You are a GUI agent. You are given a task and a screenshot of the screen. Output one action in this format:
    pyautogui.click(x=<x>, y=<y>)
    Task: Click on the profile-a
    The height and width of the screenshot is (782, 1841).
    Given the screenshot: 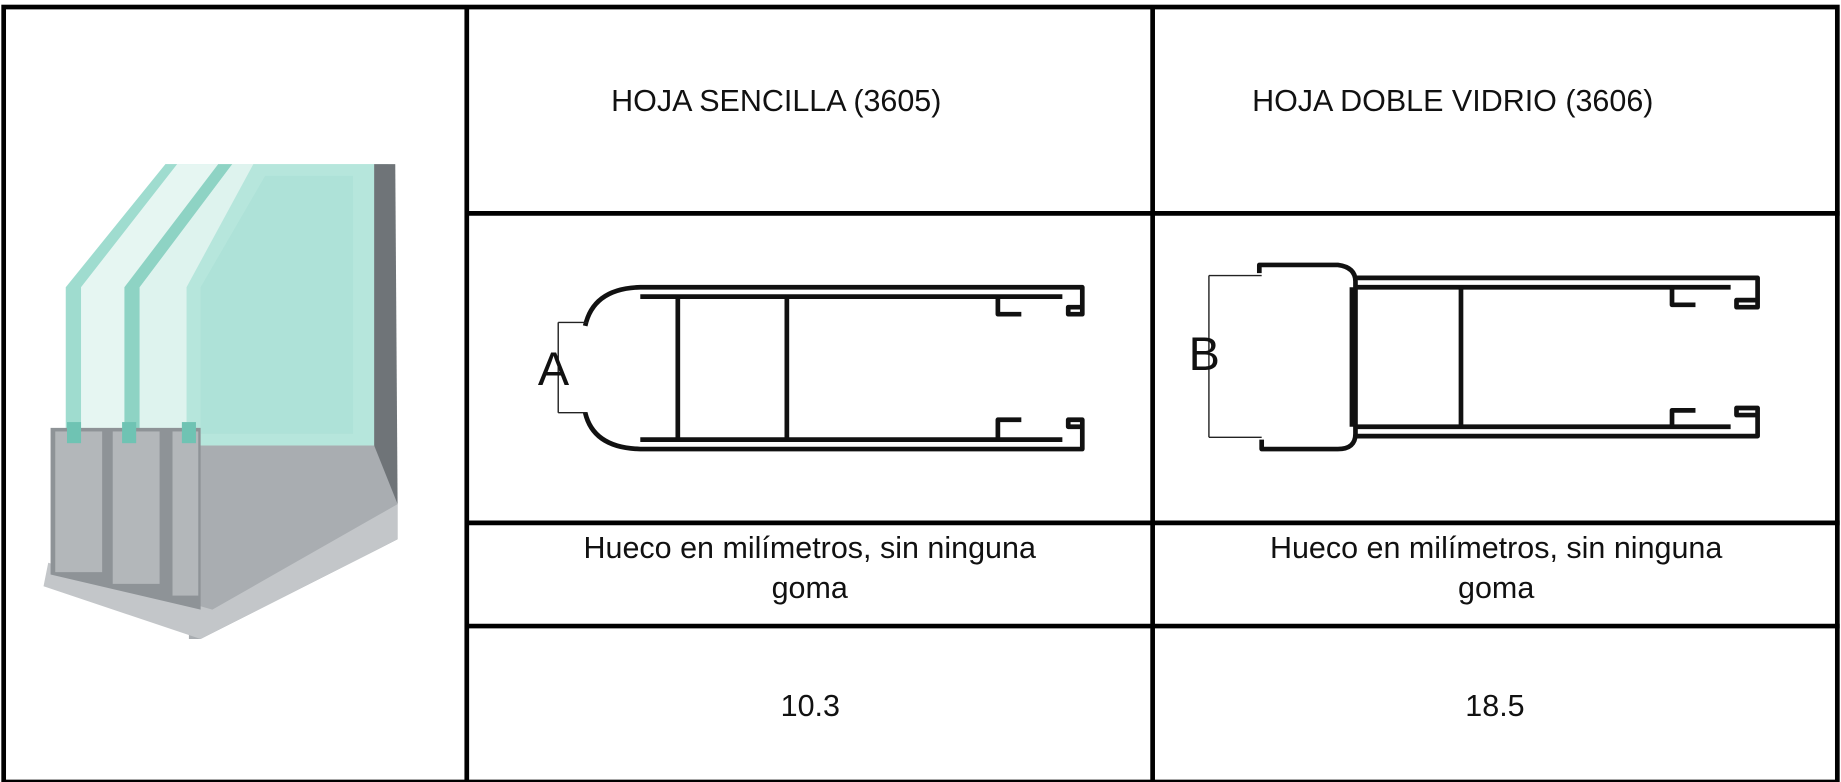 What is the action you would take?
    pyautogui.click(x=821, y=368)
    